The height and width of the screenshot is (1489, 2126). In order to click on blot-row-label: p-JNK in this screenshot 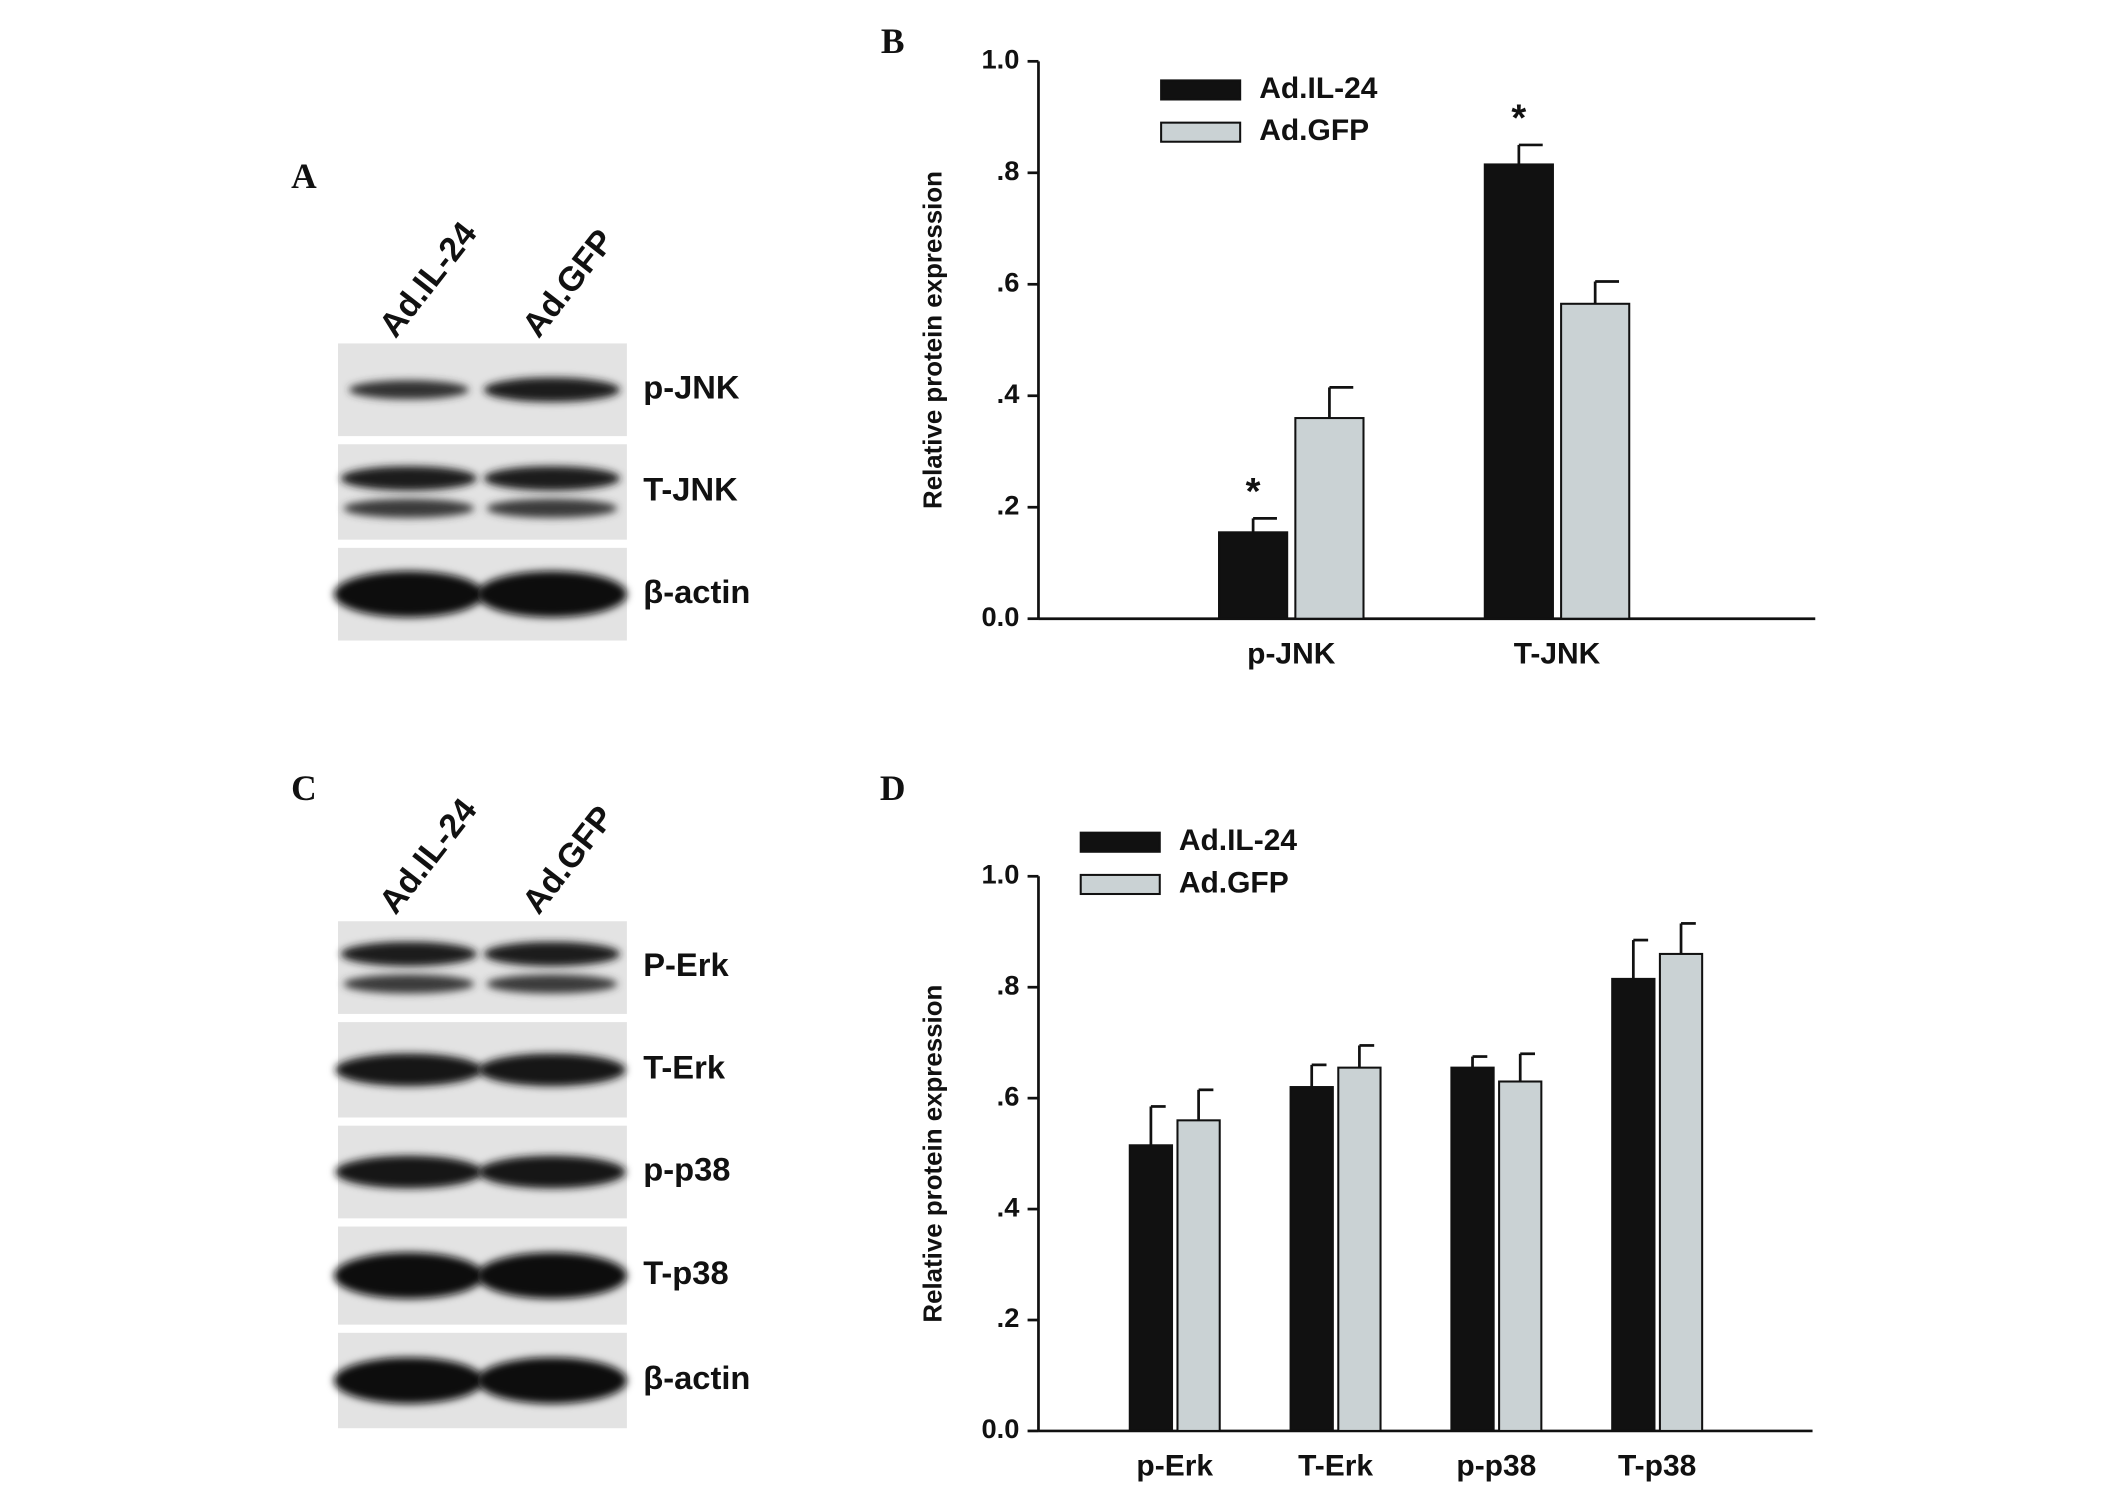, I will do `click(691, 386)`.